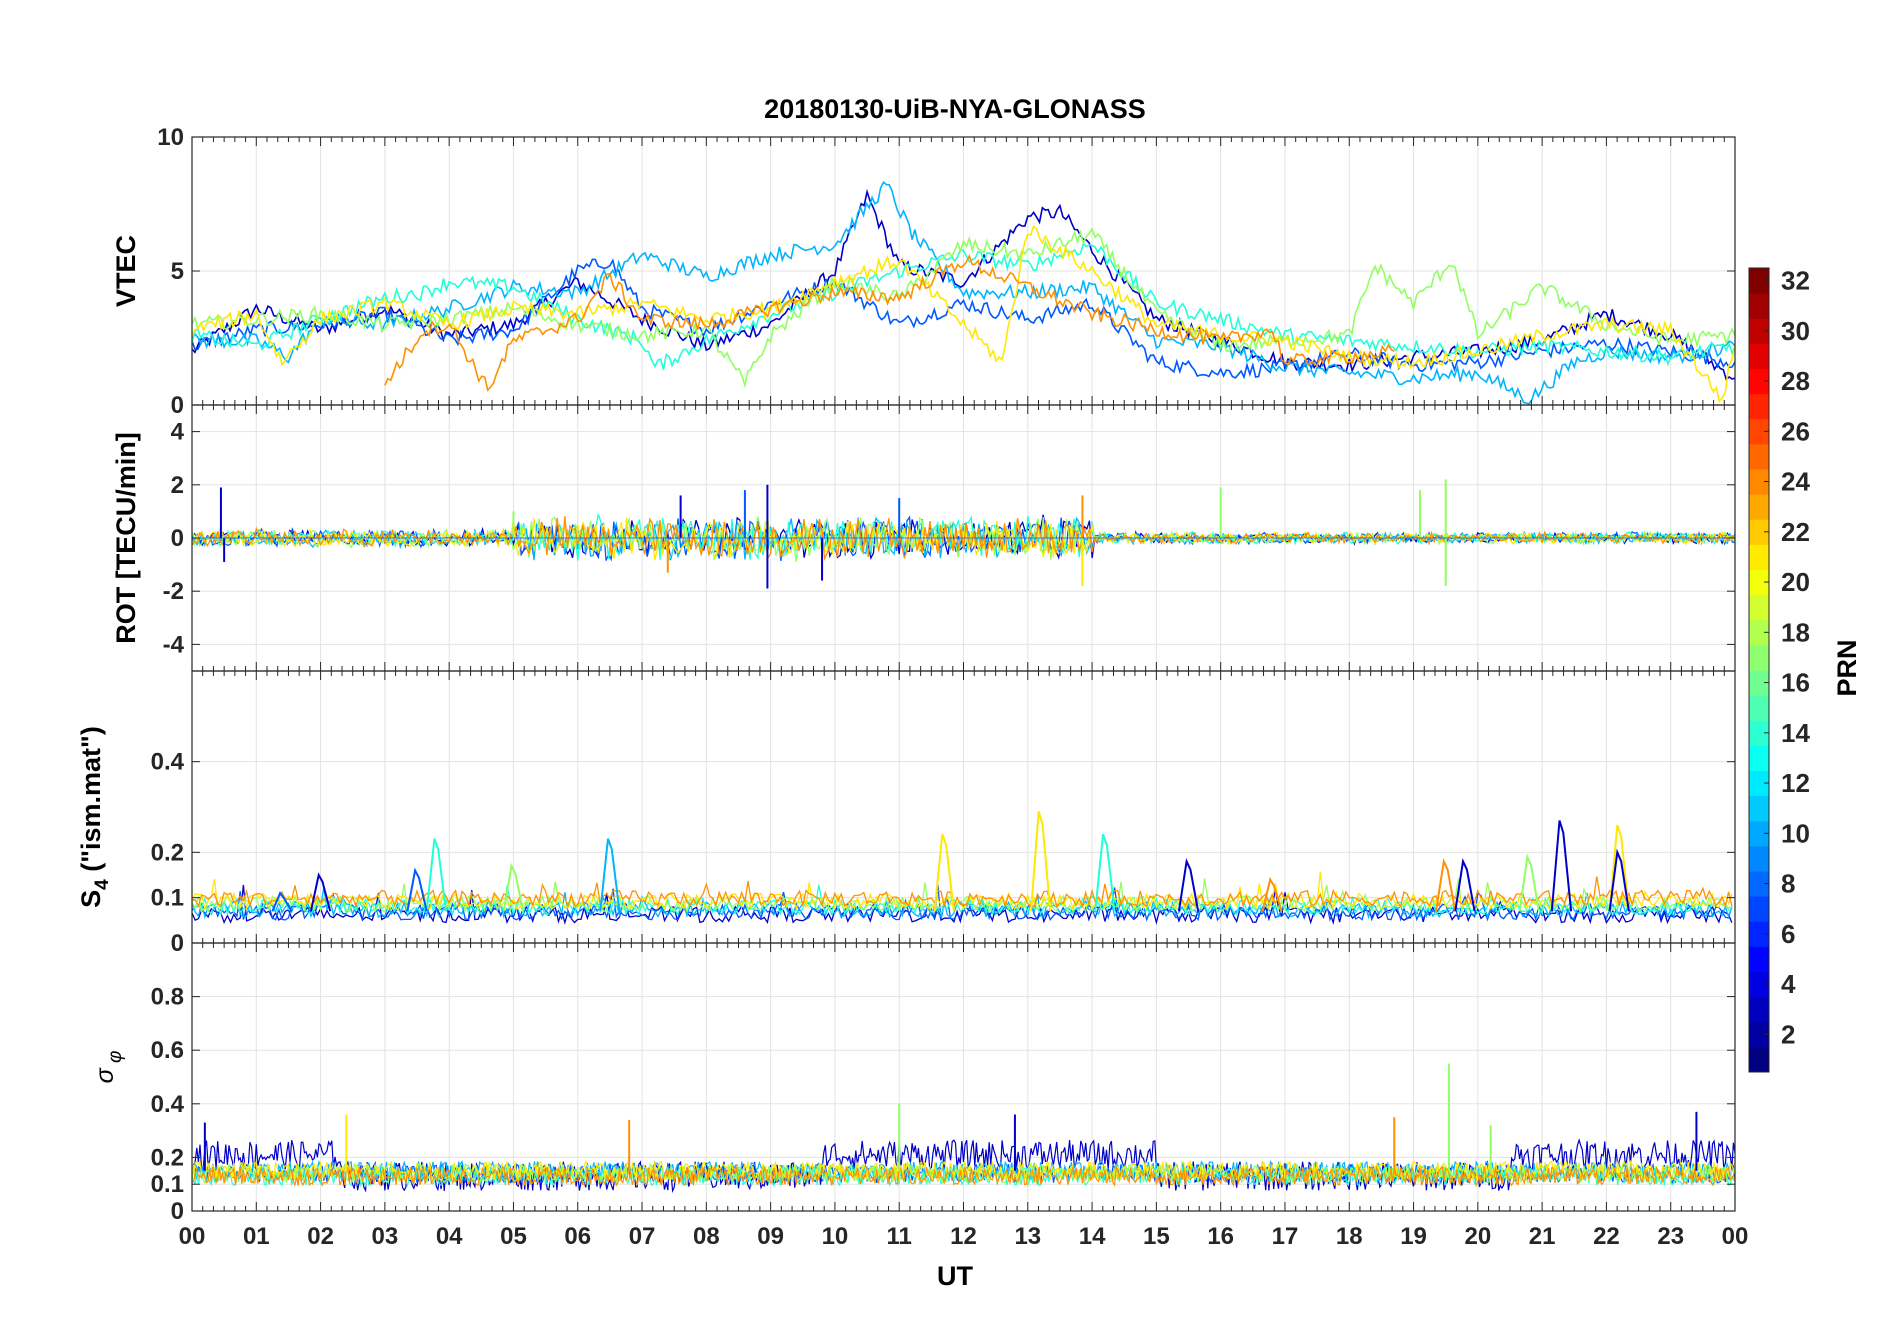 This screenshot has height=1330, width=1902. What do you see at coordinates (963, 1236) in the screenshot?
I see `x-tick-label: 12` at bounding box center [963, 1236].